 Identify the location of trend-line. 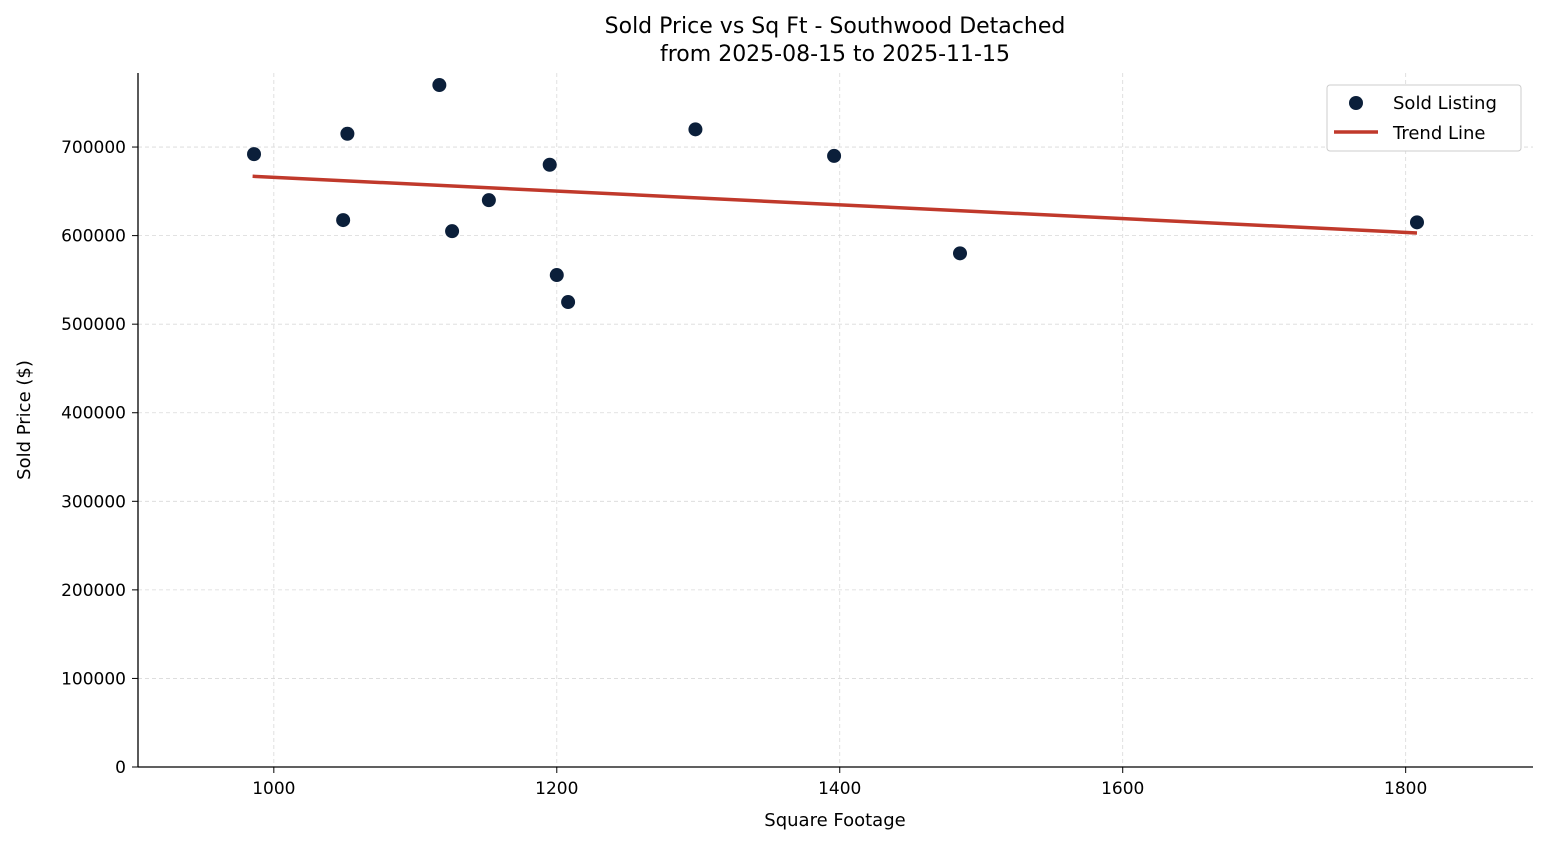
(835, 204).